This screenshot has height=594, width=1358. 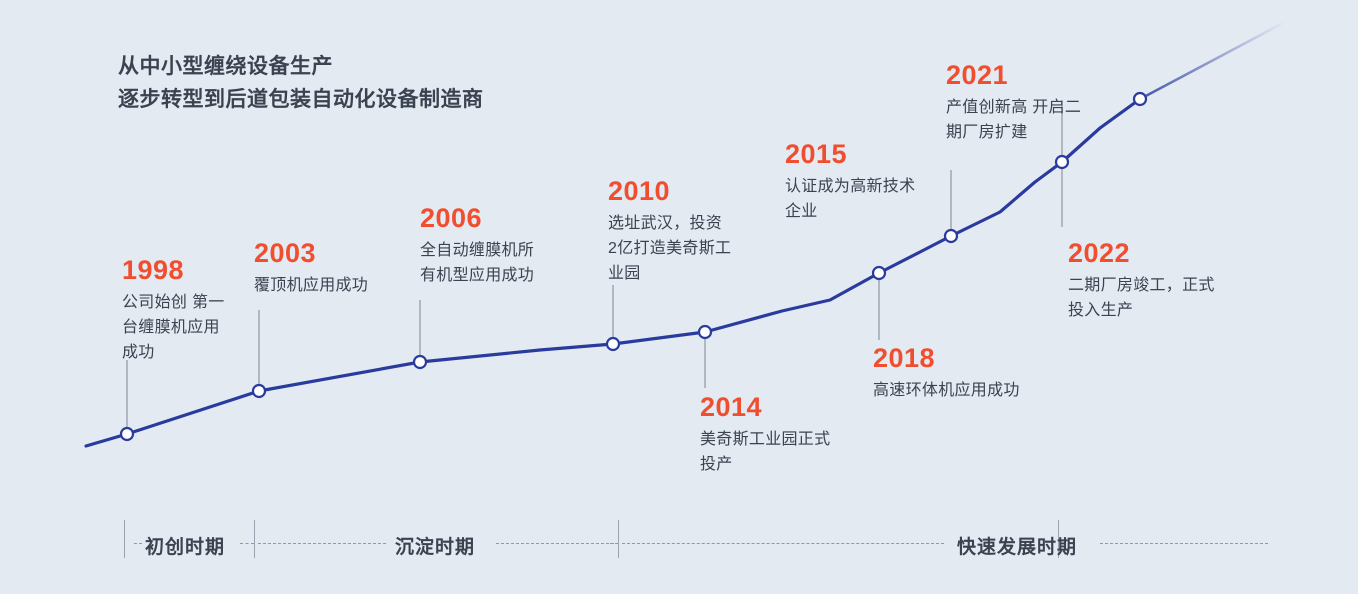 What do you see at coordinates (1212, 60) in the screenshot?
I see `curve-fade-tail` at bounding box center [1212, 60].